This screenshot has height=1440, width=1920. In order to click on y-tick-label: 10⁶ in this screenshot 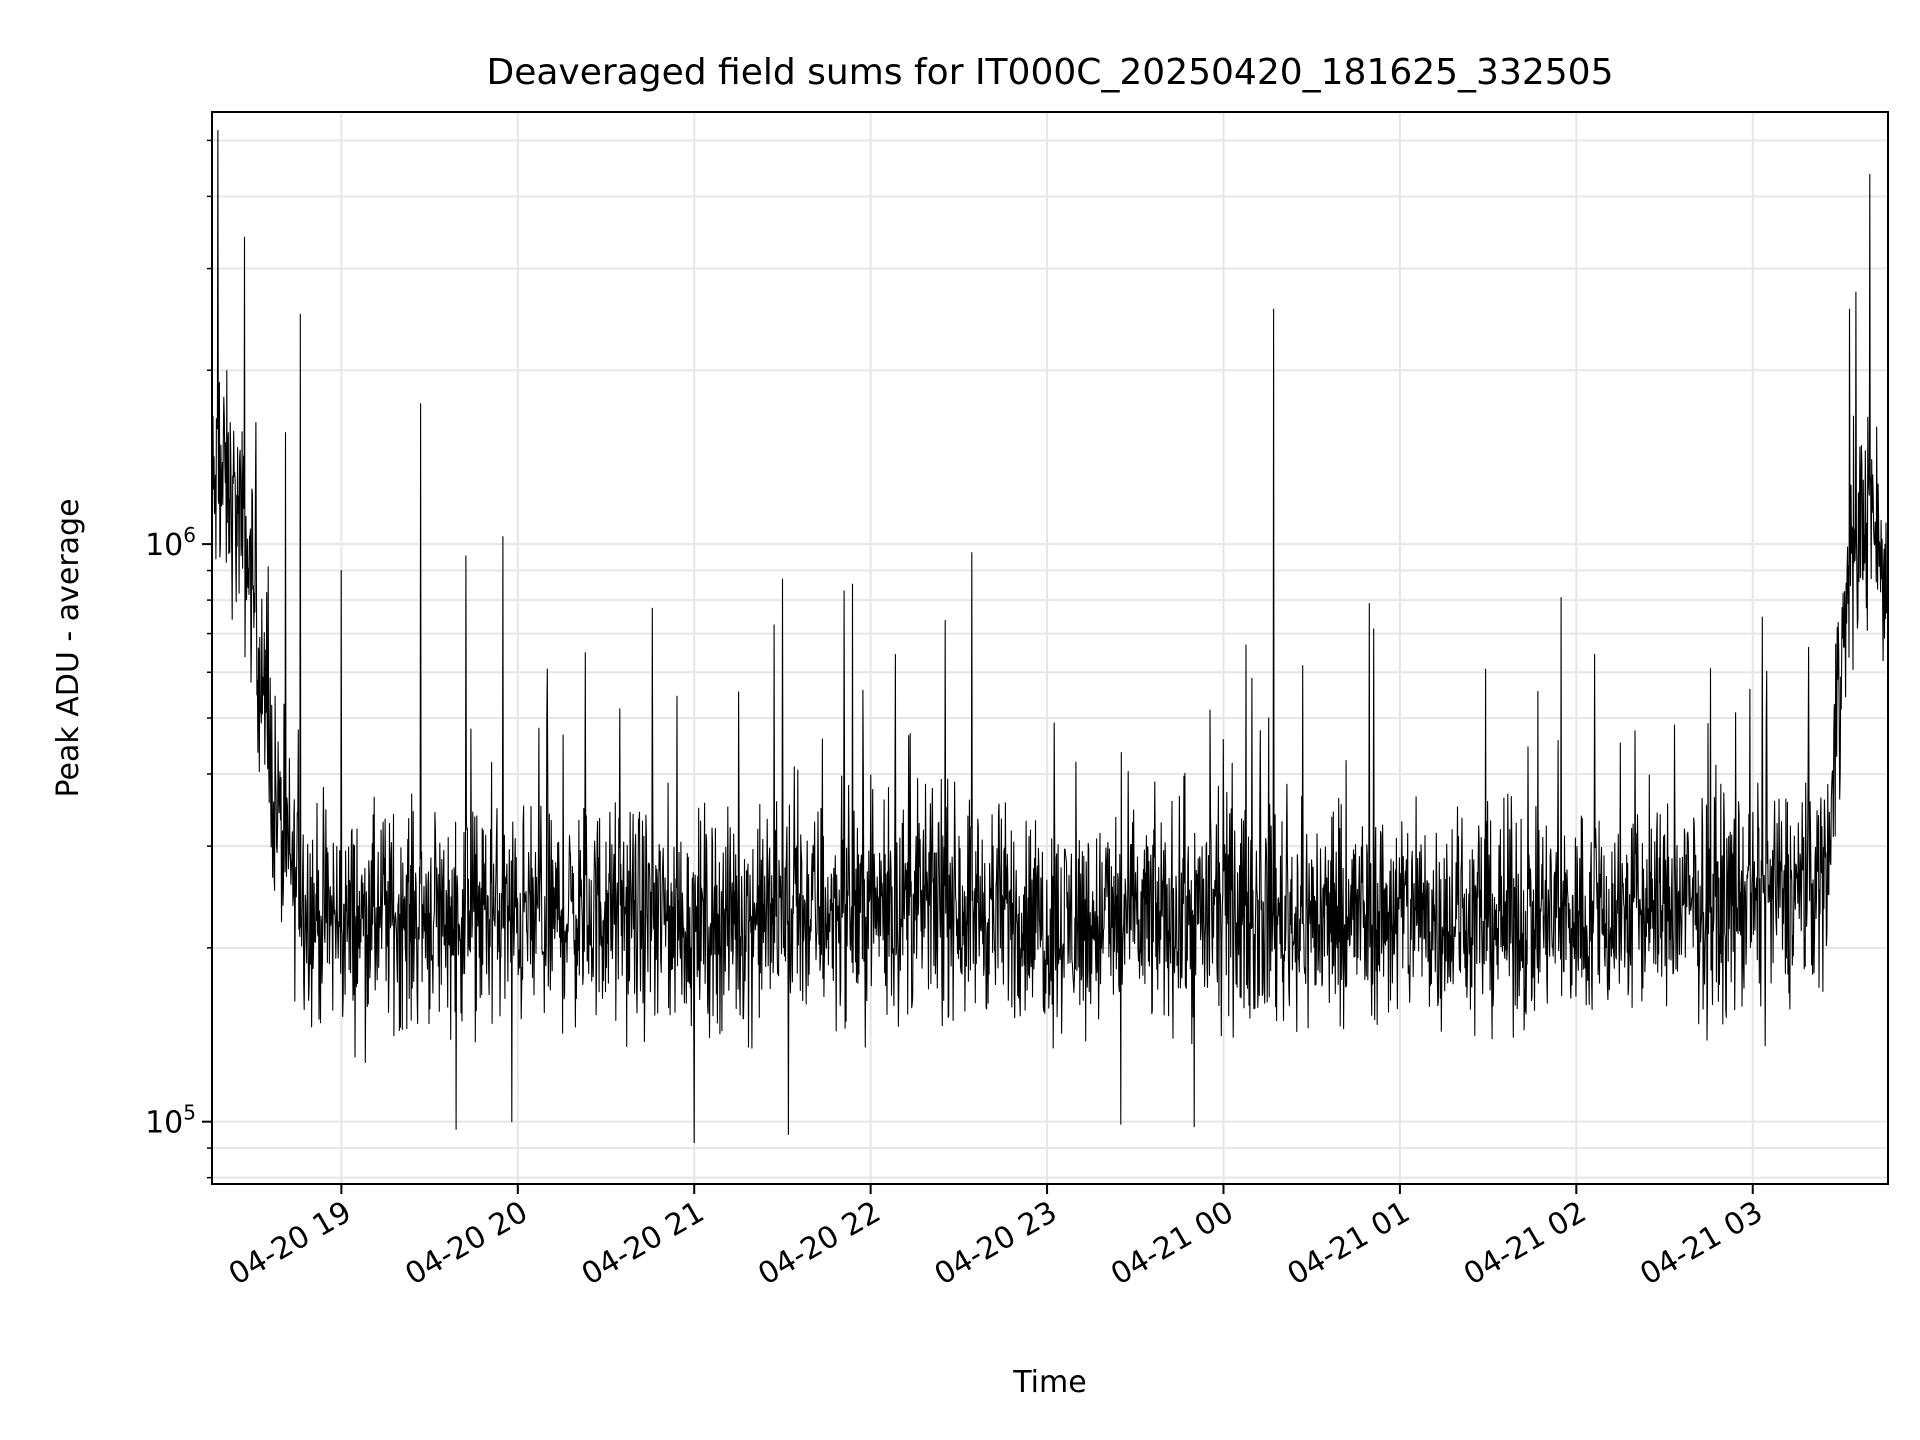, I will do `click(170, 543)`.